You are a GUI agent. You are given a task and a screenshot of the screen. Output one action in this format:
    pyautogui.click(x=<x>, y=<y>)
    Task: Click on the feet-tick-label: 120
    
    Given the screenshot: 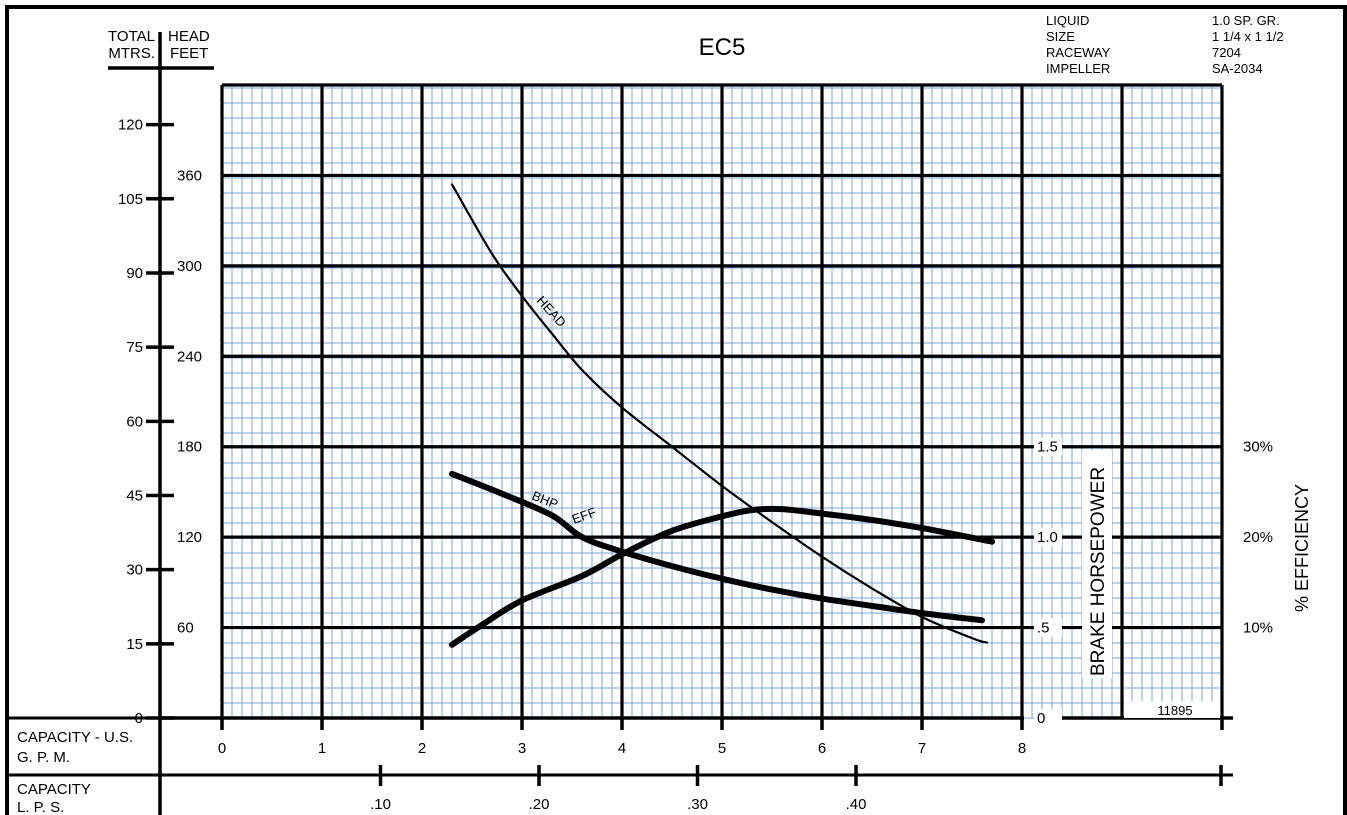 What is the action you would take?
    pyautogui.click(x=189, y=537)
    